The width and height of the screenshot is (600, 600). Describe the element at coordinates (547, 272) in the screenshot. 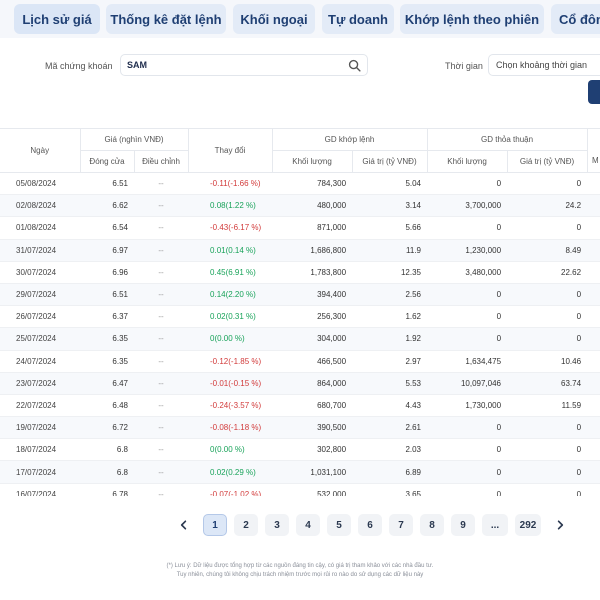

I see `cell-deal-value: 22.62` at that location.